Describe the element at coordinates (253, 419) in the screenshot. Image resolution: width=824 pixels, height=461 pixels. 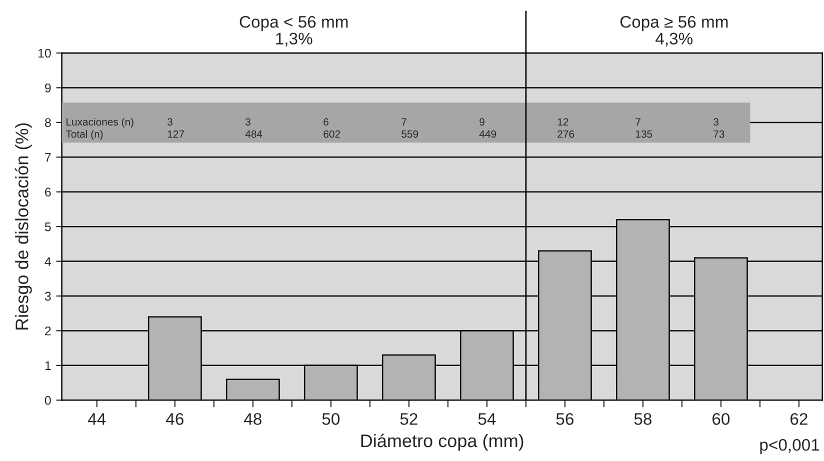
I see `x-tick-label: 48` at that location.